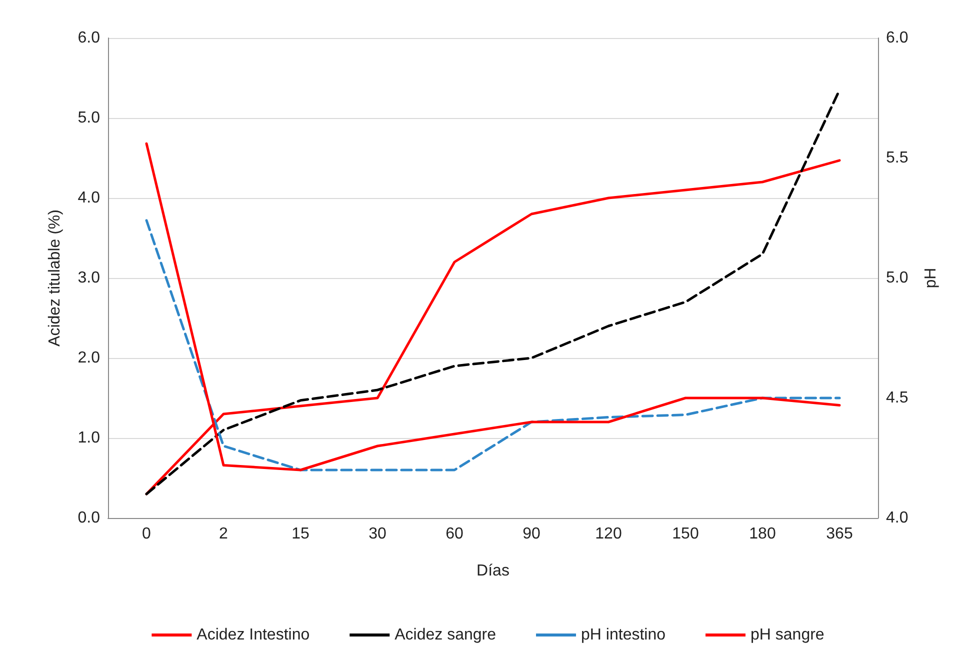 The image size is (980, 664). Describe the element at coordinates (897, 518) in the screenshot. I see `y2-tick-label: 4.0` at that location.